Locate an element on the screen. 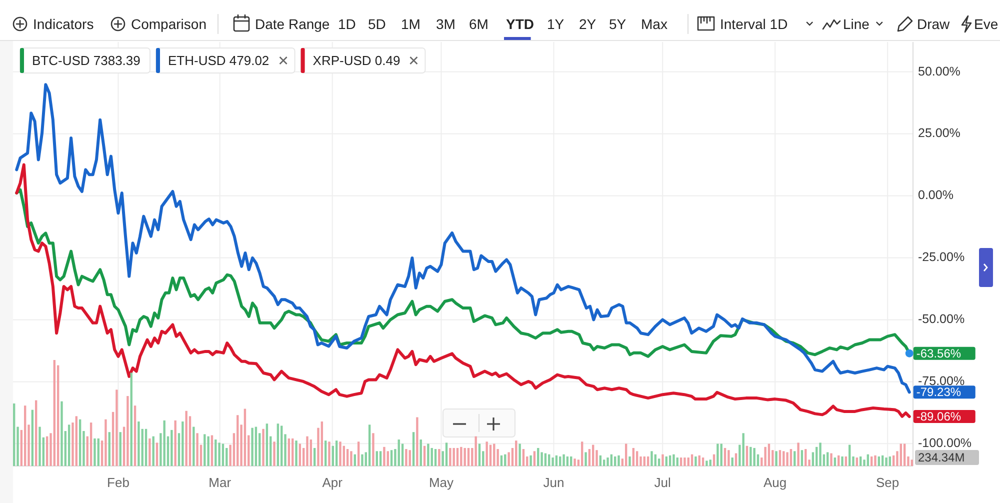 The width and height of the screenshot is (1000, 503). text: Draw is located at coordinates (934, 24).